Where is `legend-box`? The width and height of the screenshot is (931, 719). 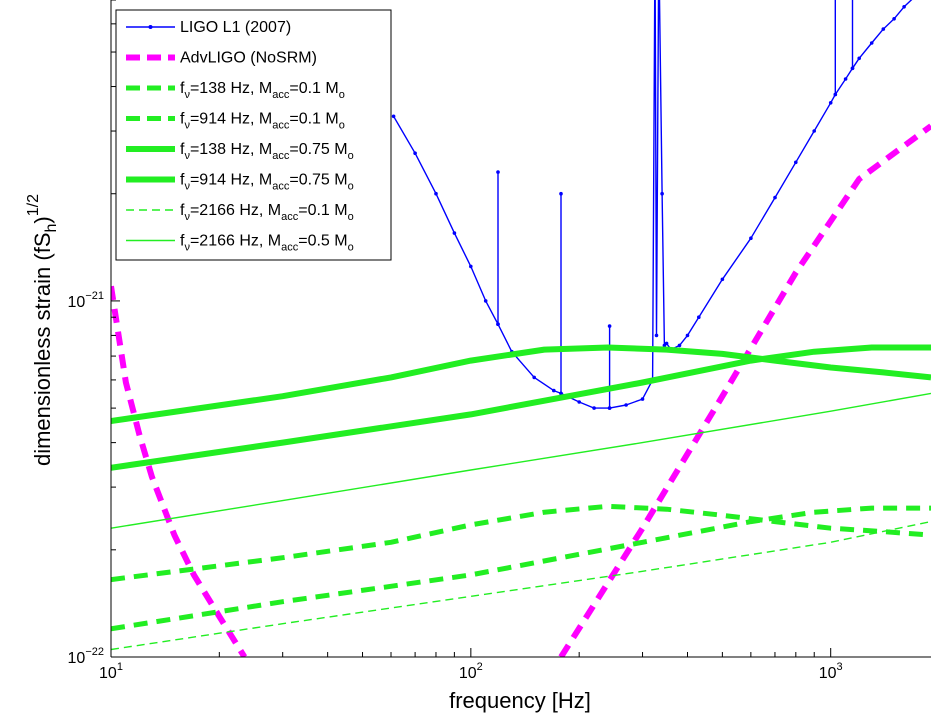
legend-box is located at coordinates (253, 135).